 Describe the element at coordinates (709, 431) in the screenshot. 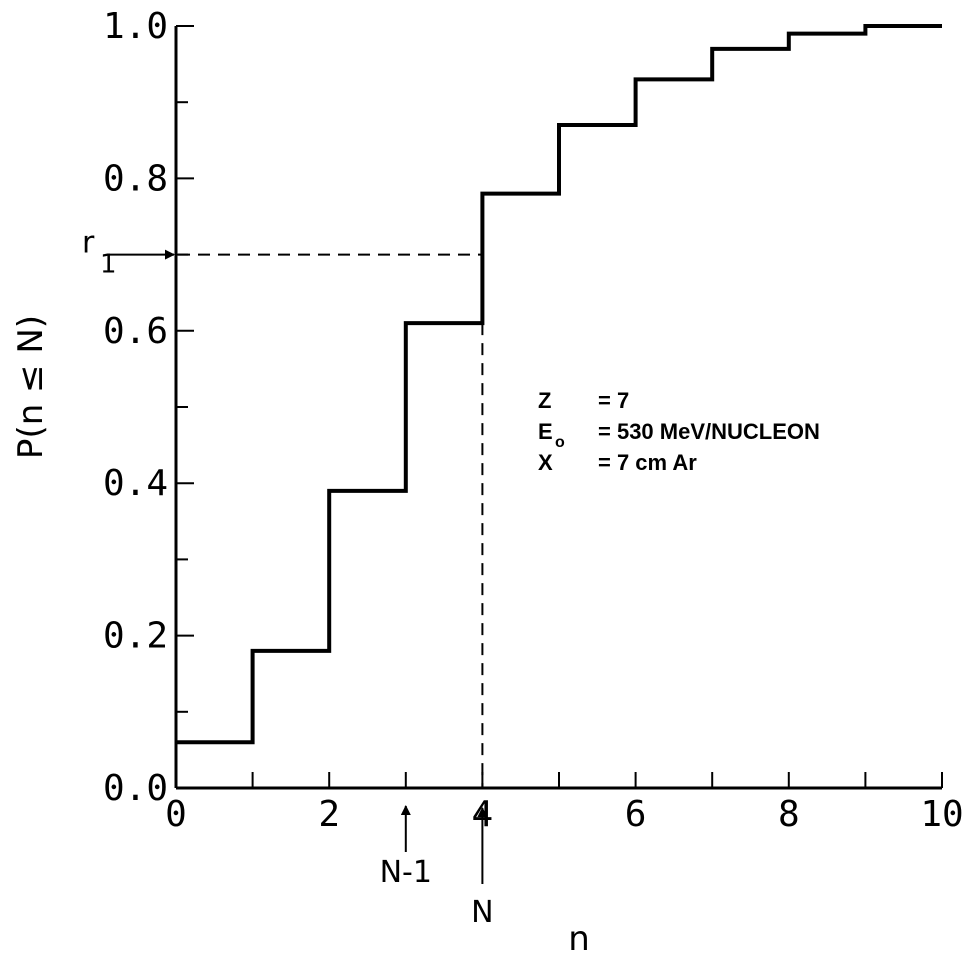

I see `param-e-value: = 530 MeV/NUCLEON` at that location.